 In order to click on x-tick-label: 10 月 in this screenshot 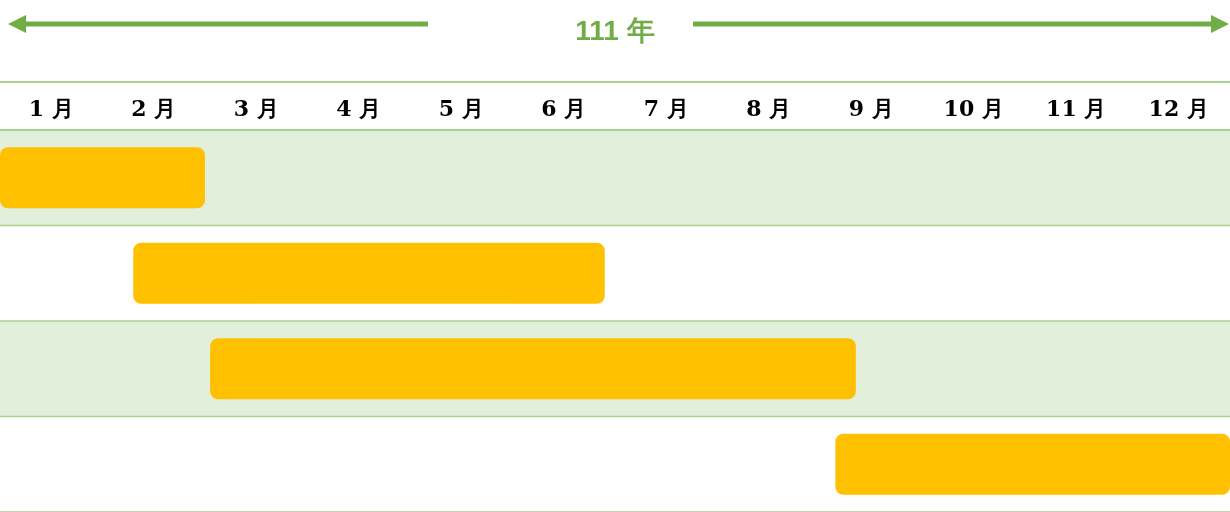, I will do `click(973, 108)`.